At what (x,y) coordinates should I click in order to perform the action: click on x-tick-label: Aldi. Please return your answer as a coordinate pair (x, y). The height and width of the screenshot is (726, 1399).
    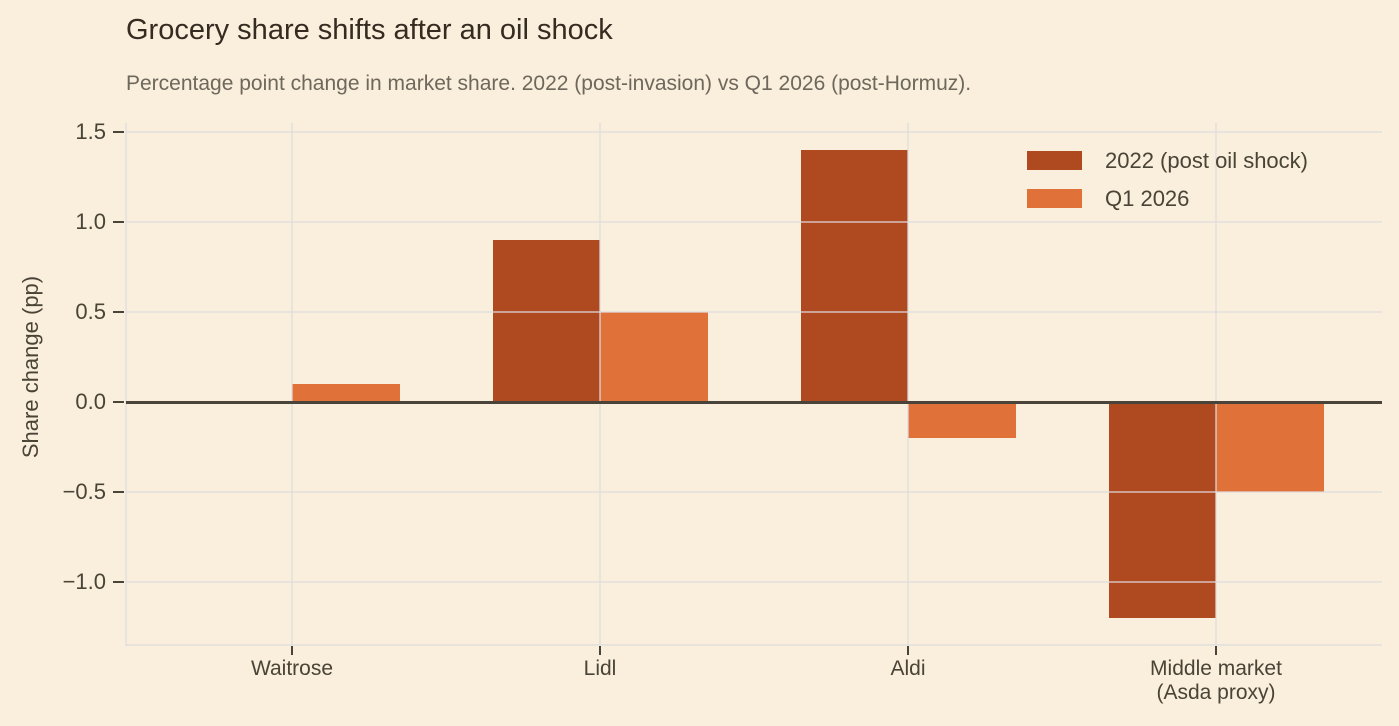
    Looking at the image, I should click on (908, 668).